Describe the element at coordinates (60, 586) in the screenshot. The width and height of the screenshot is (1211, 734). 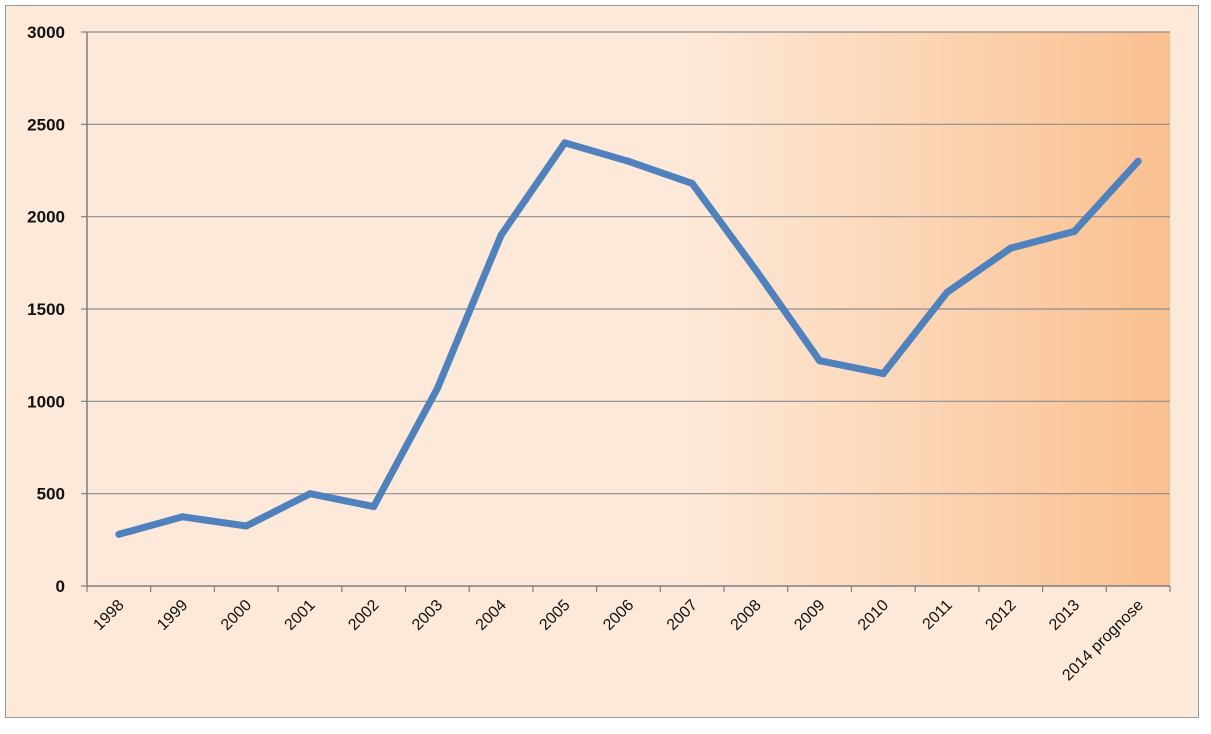
I see `y-tick-label: 0` at that location.